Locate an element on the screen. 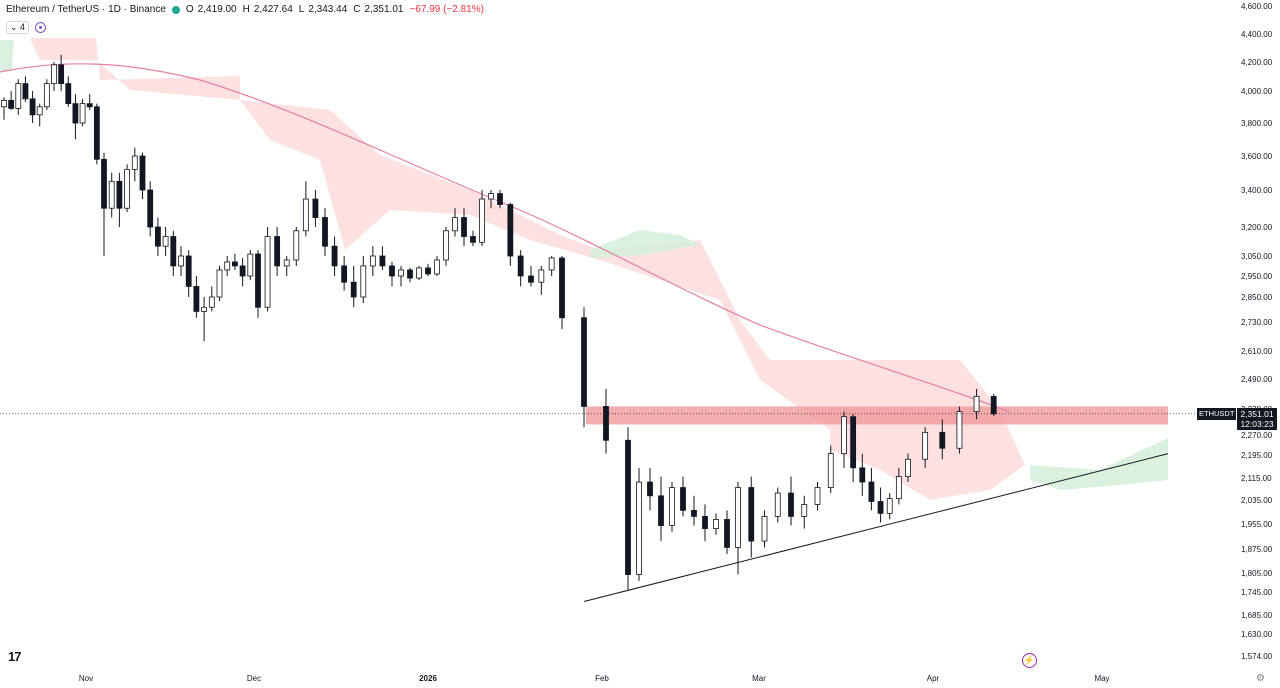 This screenshot has height=688, width=1280. last-price-tag: 2,351.01 12:03:23 is located at coordinates (1257, 419).